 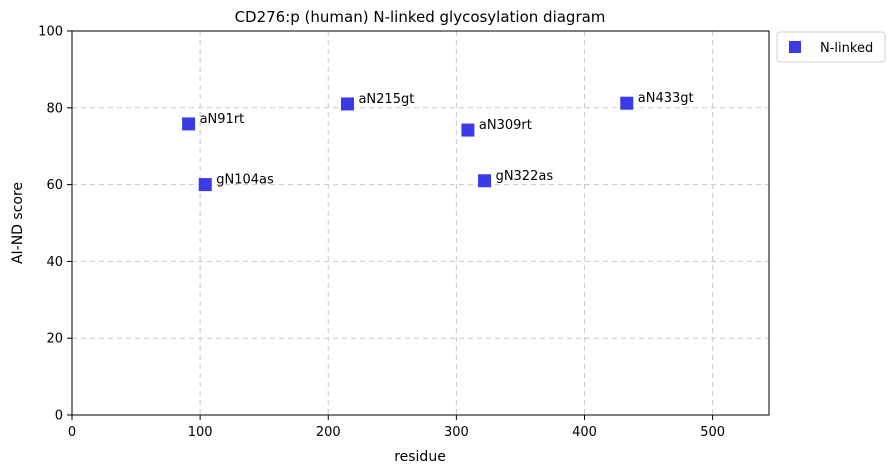 What do you see at coordinates (396, 427) in the screenshot?
I see `x-axis-ticks: 0 100 200 300 400 500` at bounding box center [396, 427].